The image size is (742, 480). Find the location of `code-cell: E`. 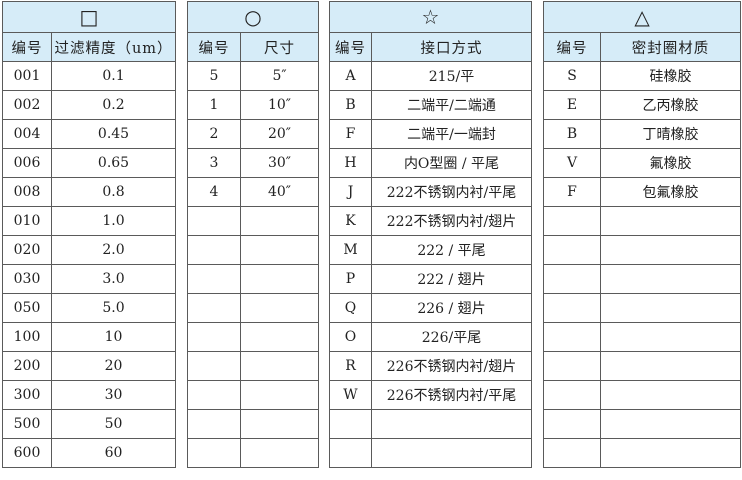

code-cell: E is located at coordinates (572, 105).